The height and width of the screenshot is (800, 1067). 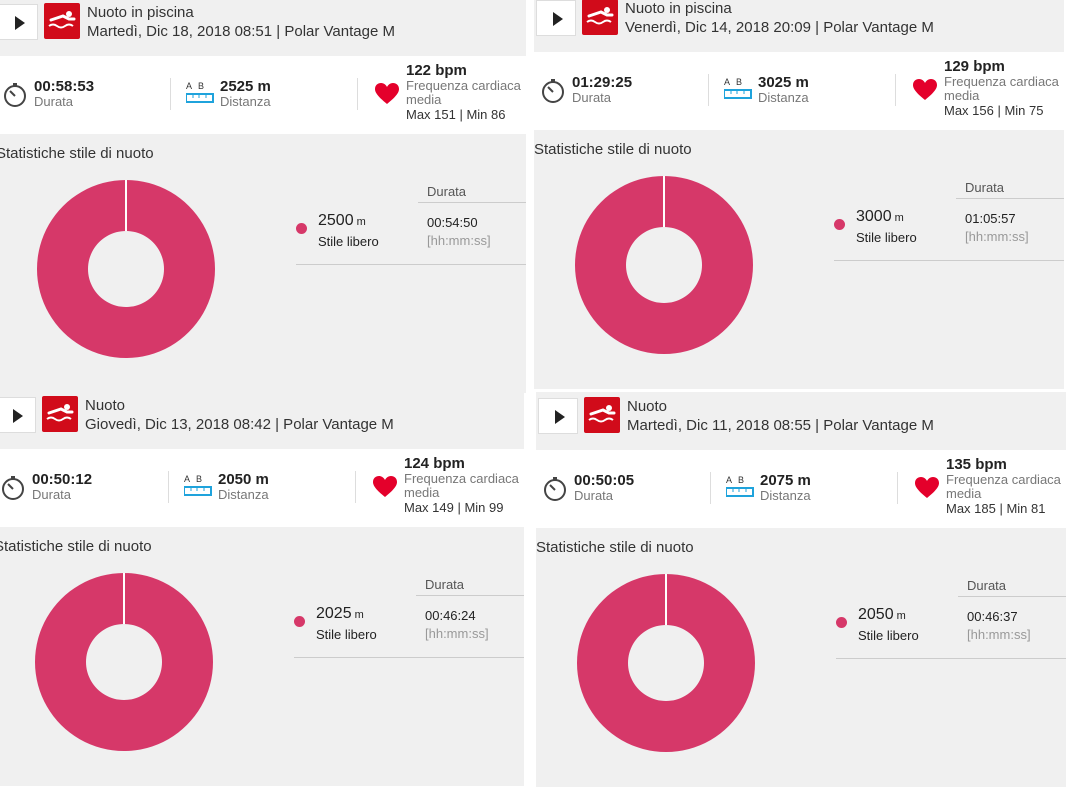 I want to click on style-distance: 2050 m, so click(x=882, y=615).